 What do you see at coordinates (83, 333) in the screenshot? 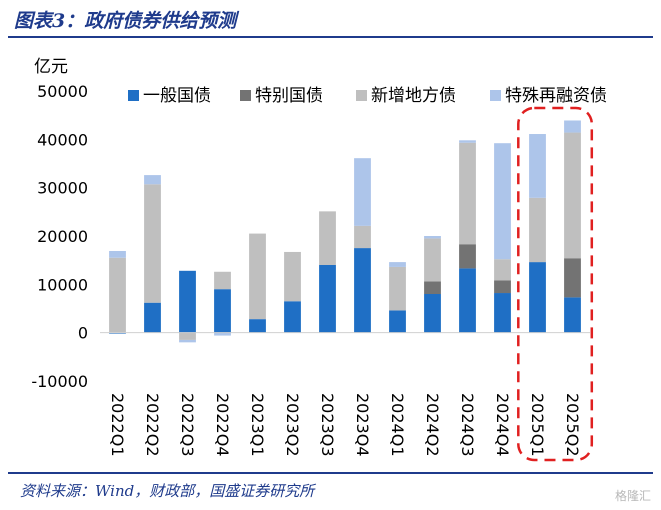
I see `y-tick-label: 0` at bounding box center [83, 333].